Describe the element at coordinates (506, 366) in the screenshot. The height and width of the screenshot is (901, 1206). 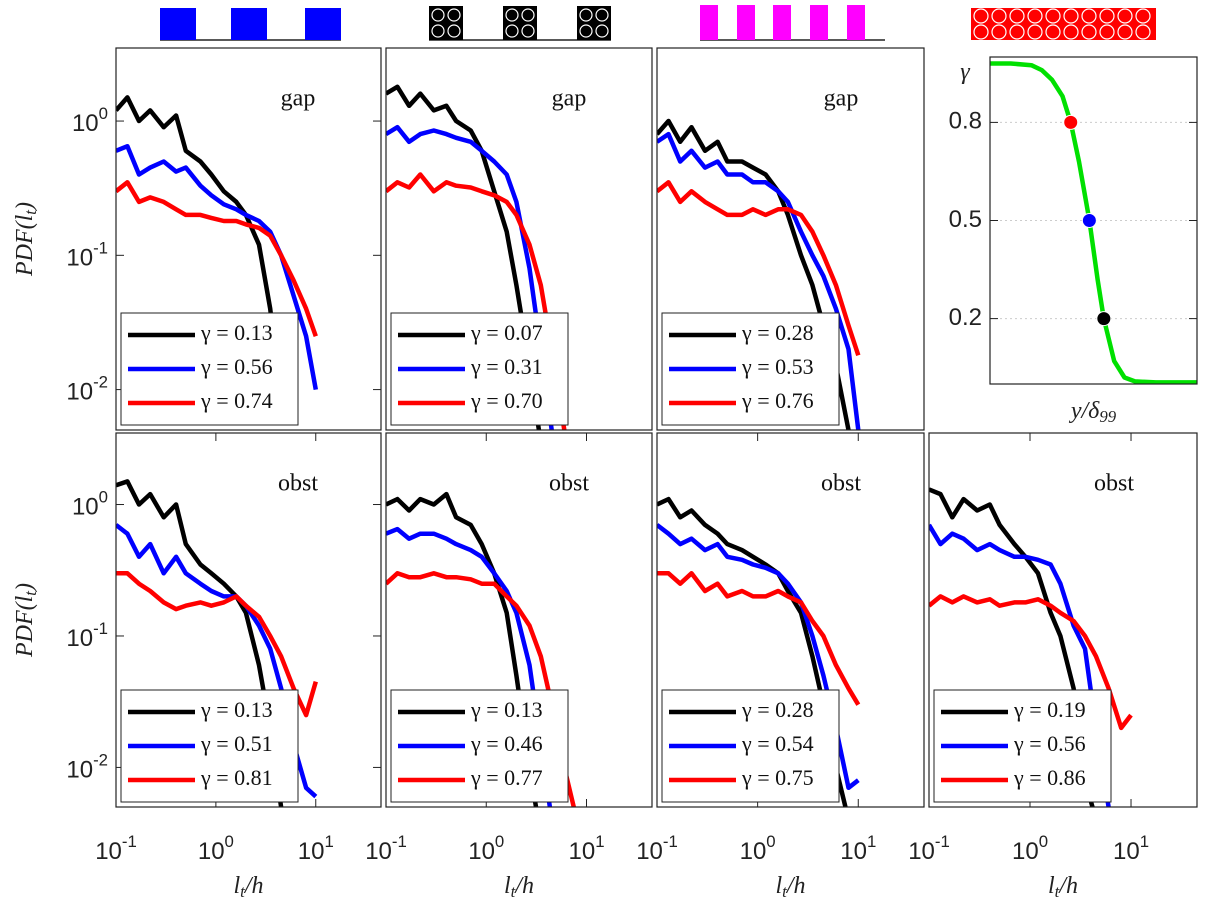
I see `legend-label: γ = 0.31` at that location.